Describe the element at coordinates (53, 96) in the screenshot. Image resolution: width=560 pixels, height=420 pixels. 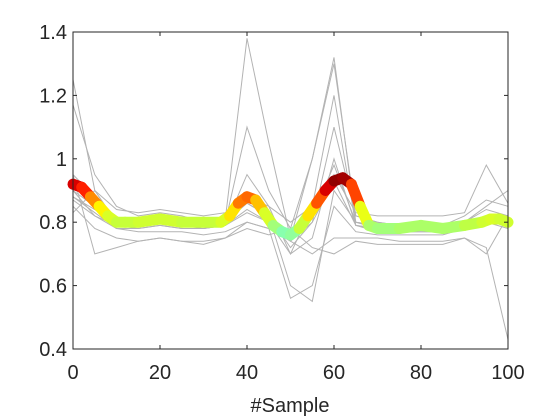
I see `y-tick-label: 1.2` at that location.